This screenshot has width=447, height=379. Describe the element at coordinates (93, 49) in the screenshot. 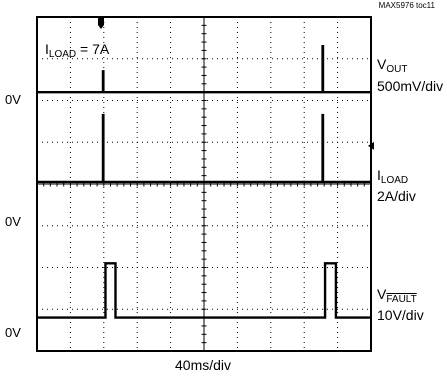

I see `annotation-suffix: = 7A` at that location.